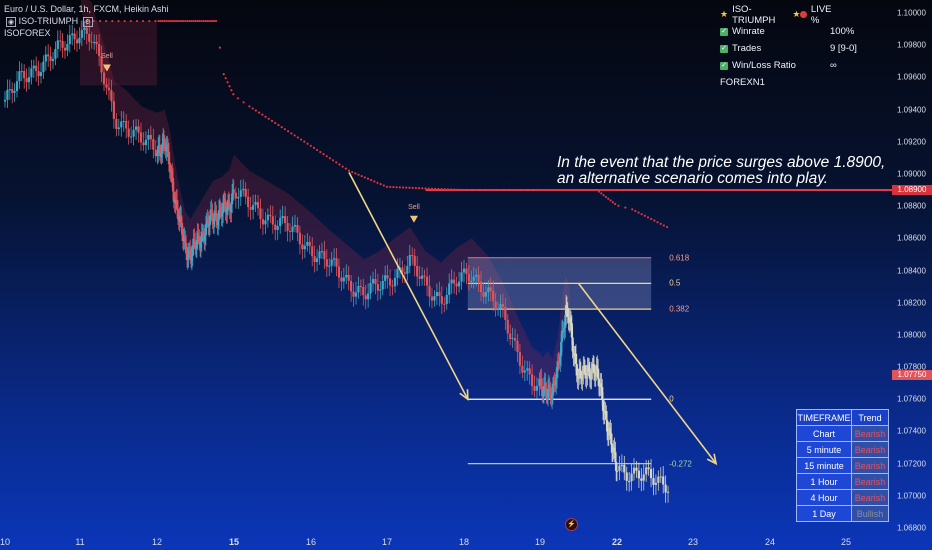 Image resolution: width=932 pixels, height=550 pixels. I want to click on fib-level-label: 0.618, so click(679, 258).